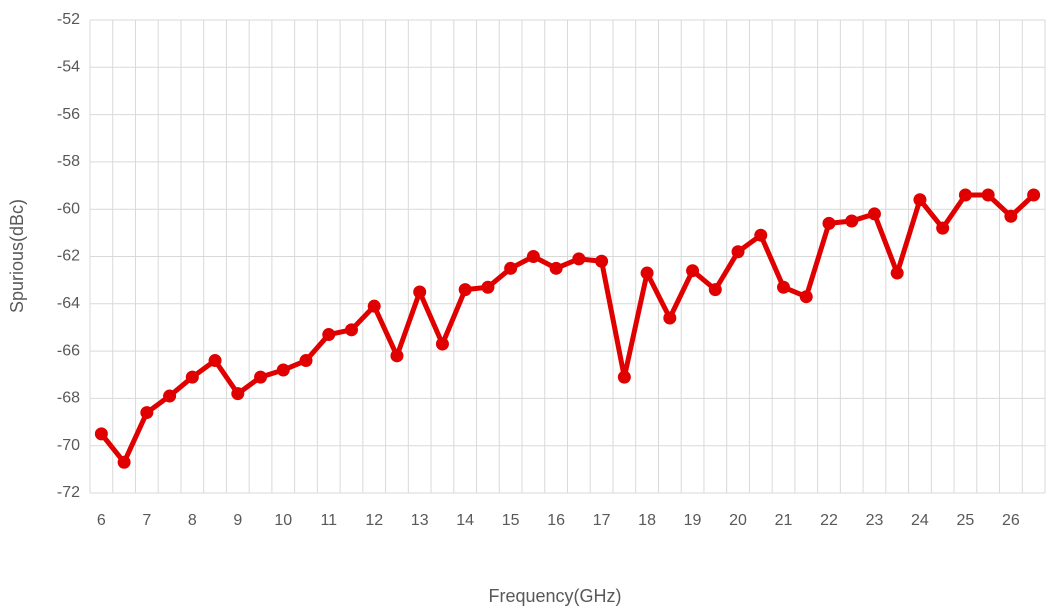 This screenshot has width=1051, height=615. I want to click on x-tick-label: 16, so click(556, 520).